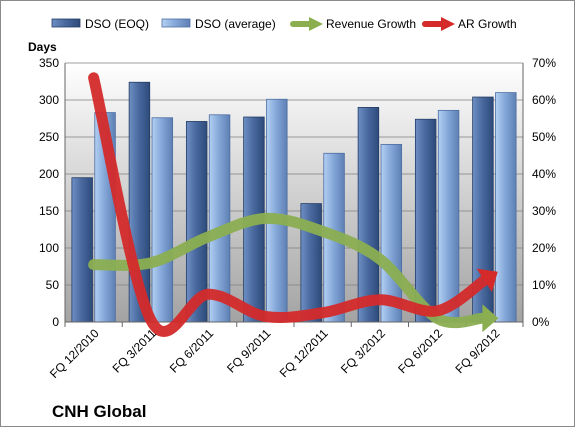  I want to click on legend-label: DSO (EOQ), so click(117, 24).